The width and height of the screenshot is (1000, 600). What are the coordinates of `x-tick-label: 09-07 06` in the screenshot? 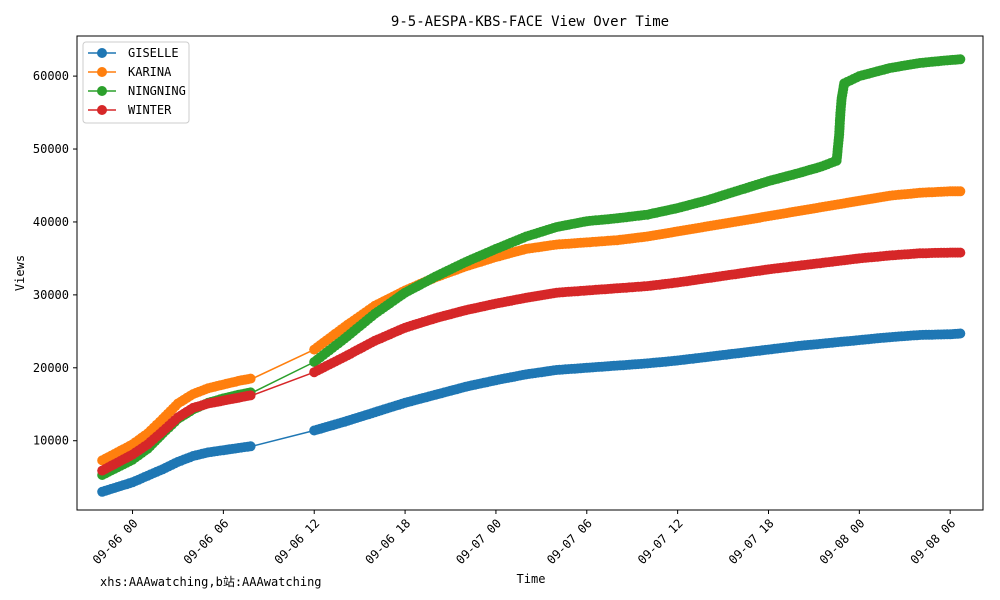 It's located at (569, 541).